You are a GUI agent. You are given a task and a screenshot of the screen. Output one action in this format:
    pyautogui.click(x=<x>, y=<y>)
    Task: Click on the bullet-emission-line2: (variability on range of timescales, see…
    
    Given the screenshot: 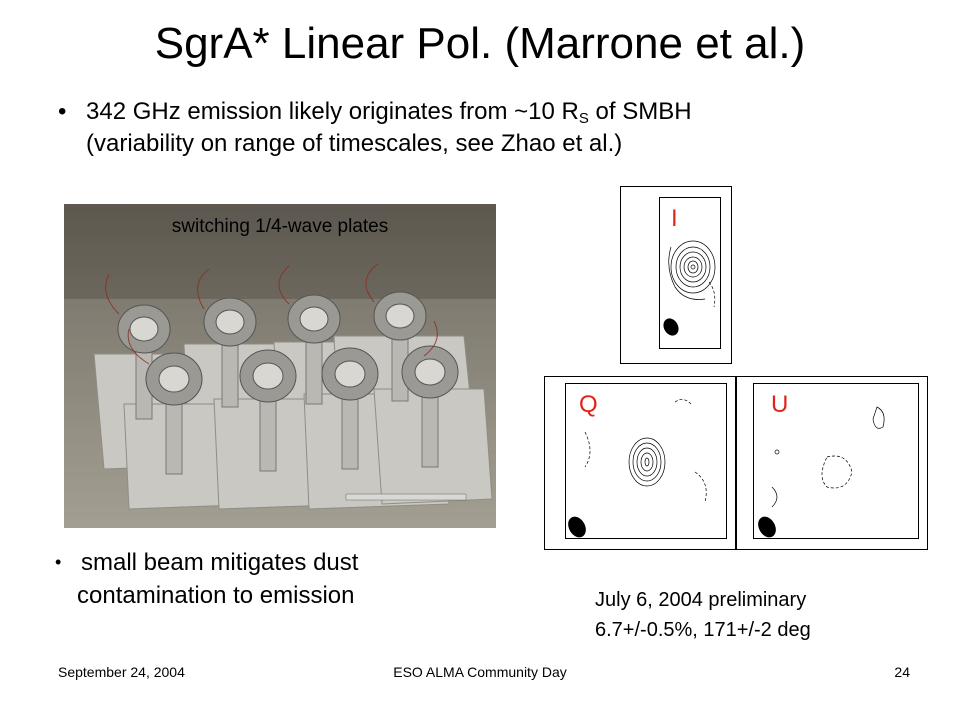 What is the action you would take?
    pyautogui.click(x=354, y=143)
    